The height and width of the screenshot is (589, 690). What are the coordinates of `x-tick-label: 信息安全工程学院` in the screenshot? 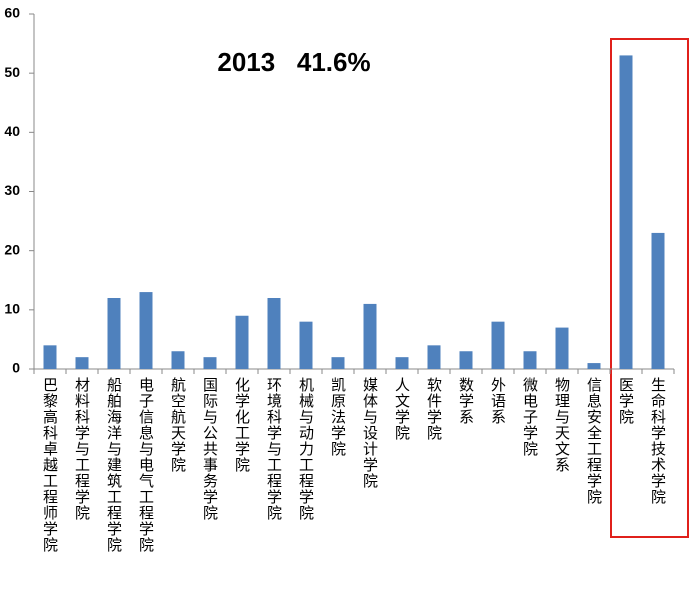 It's located at (594, 441).